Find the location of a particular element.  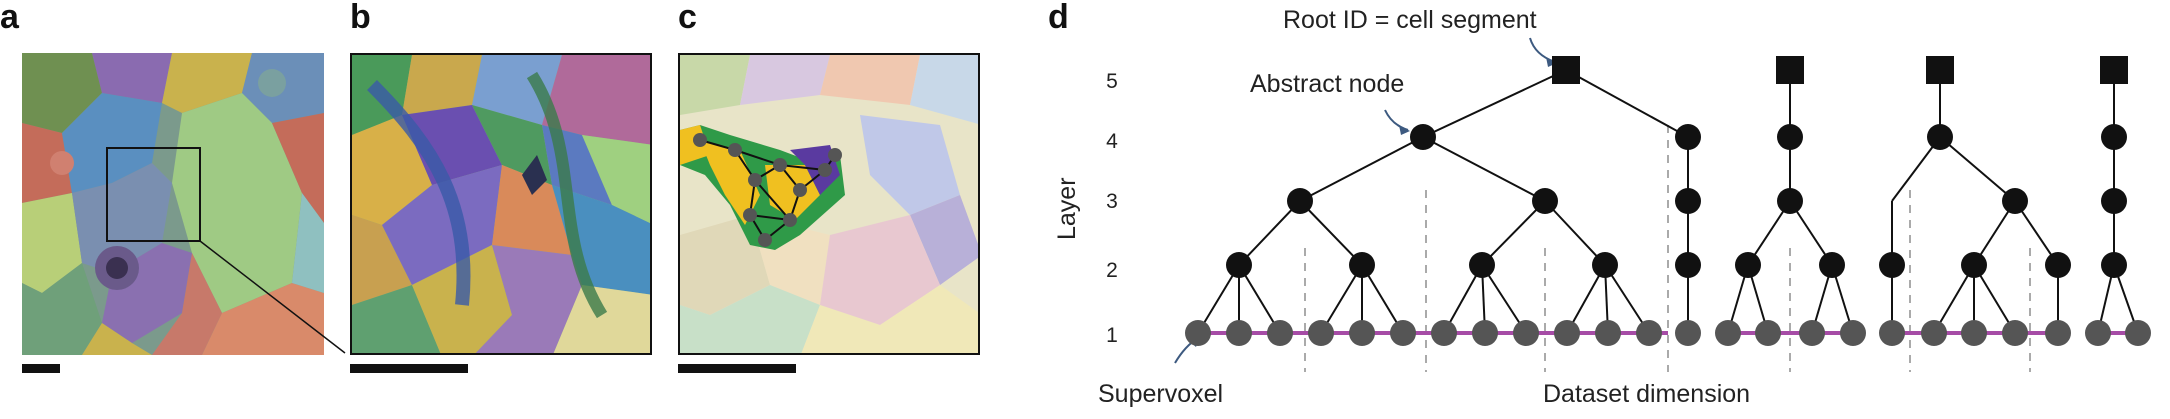

root-id-label: Root ID = cell segment is located at coordinates (1410, 20).